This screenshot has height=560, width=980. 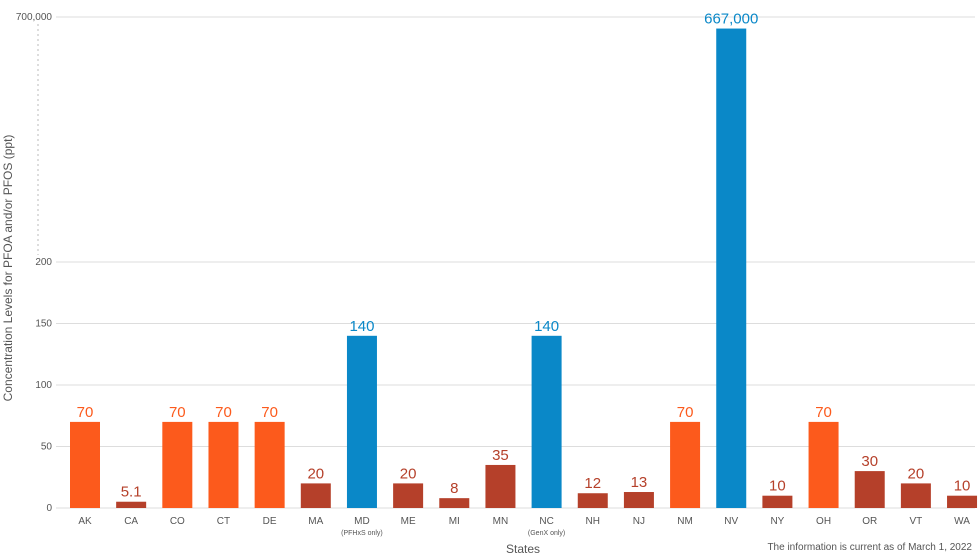 I want to click on bar-ny, so click(x=777, y=501).